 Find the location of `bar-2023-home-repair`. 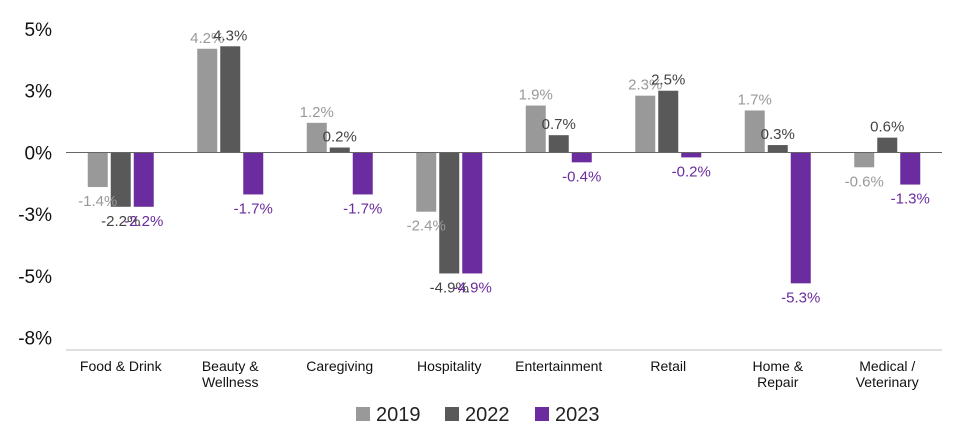

bar-2023-home-repair is located at coordinates (800, 218).